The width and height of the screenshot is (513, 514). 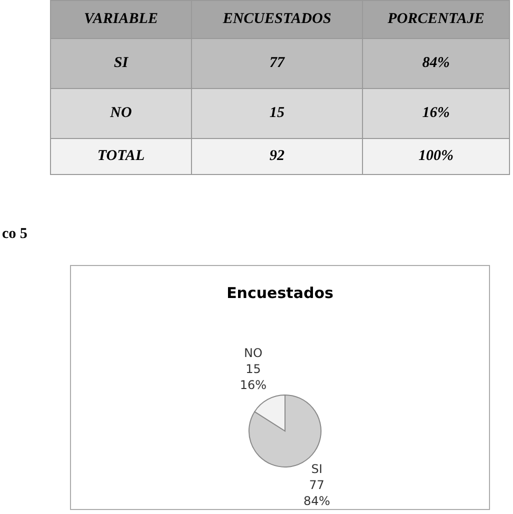 I want to click on slice-label: SI, so click(x=316, y=469).